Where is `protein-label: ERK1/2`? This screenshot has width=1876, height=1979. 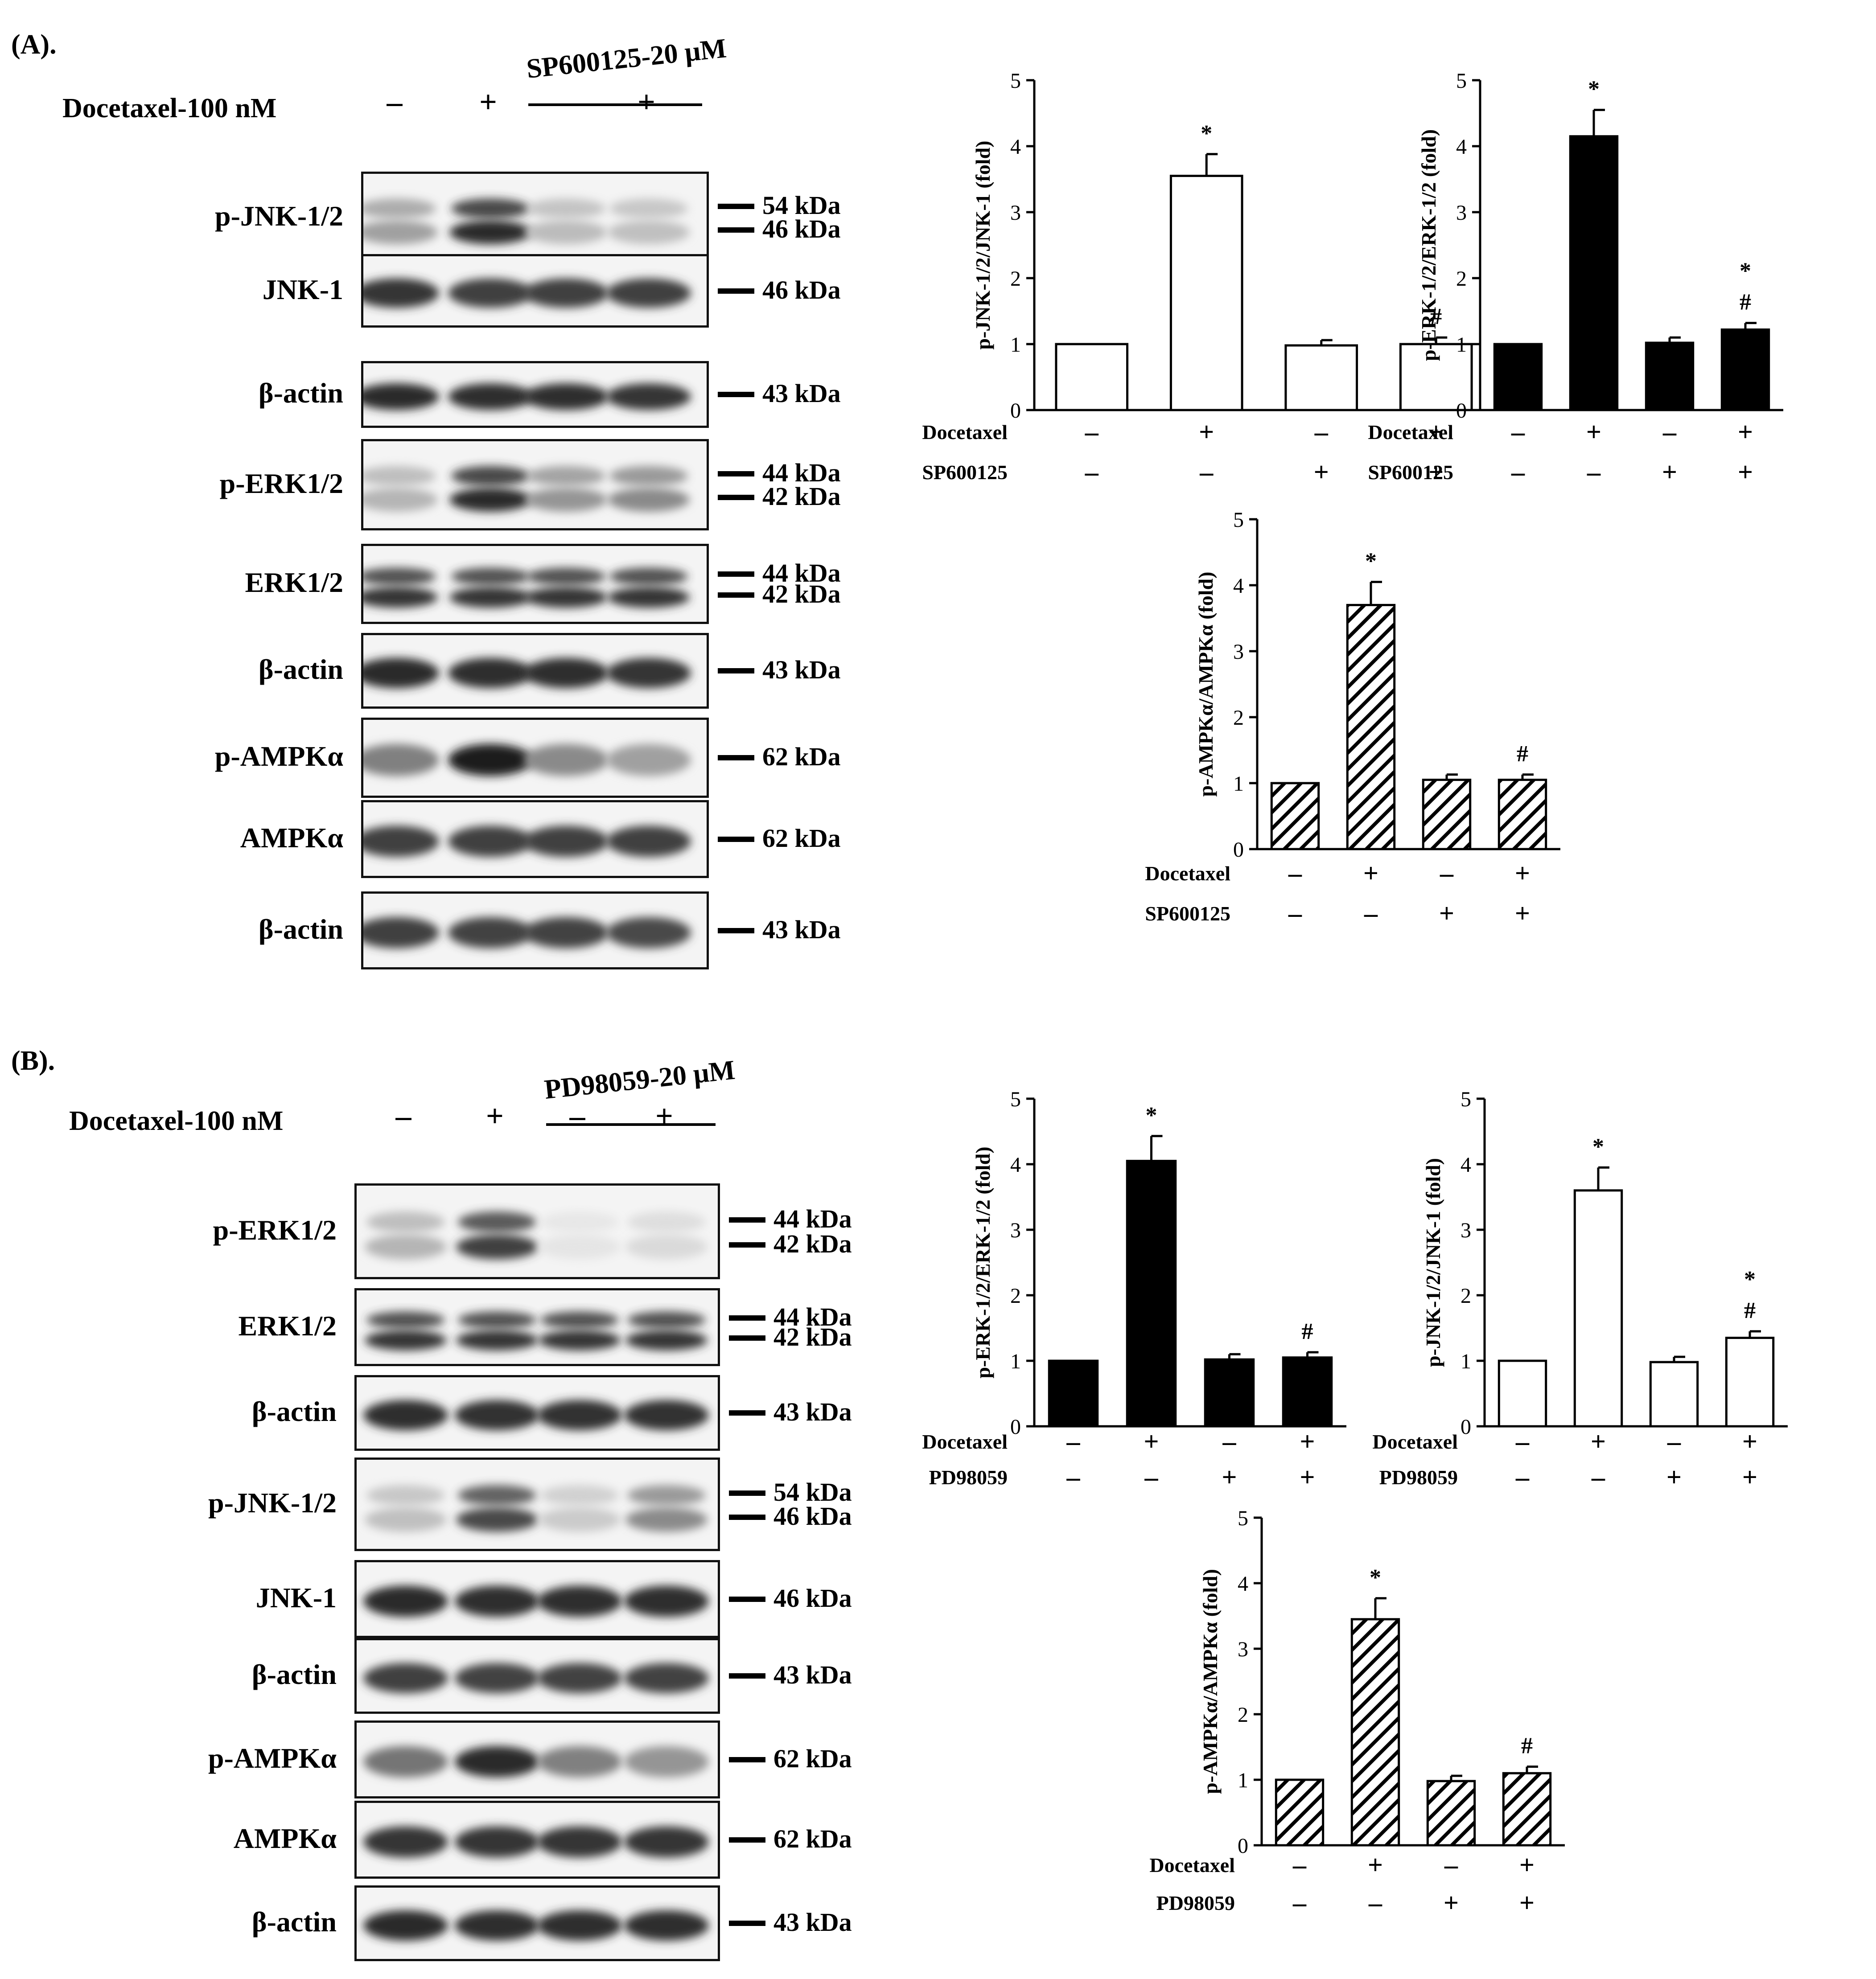 protein-label: ERK1/2 is located at coordinates (288, 1326).